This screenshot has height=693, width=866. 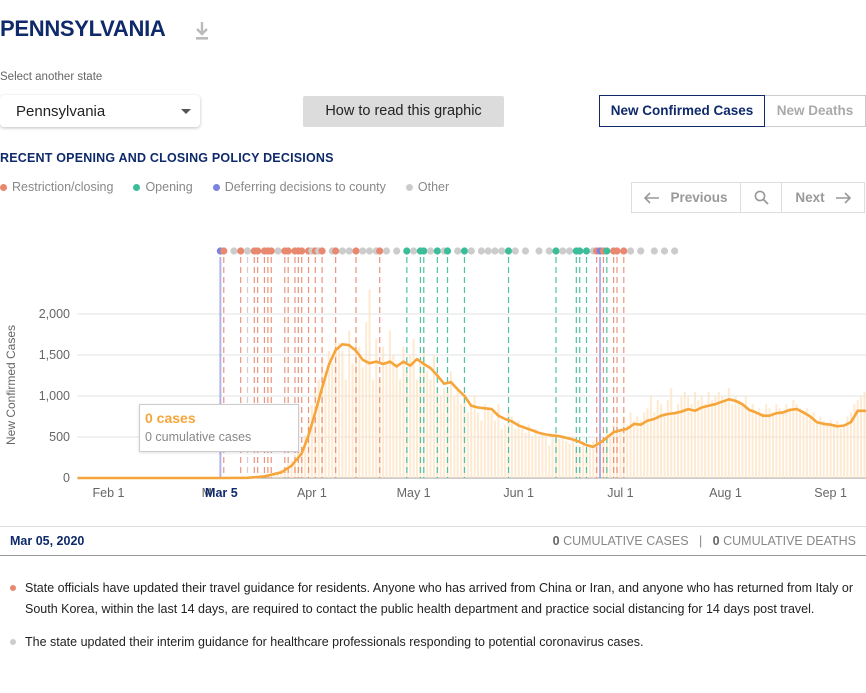 What do you see at coordinates (809, 197) in the screenshot?
I see `next-label: Next` at bounding box center [809, 197].